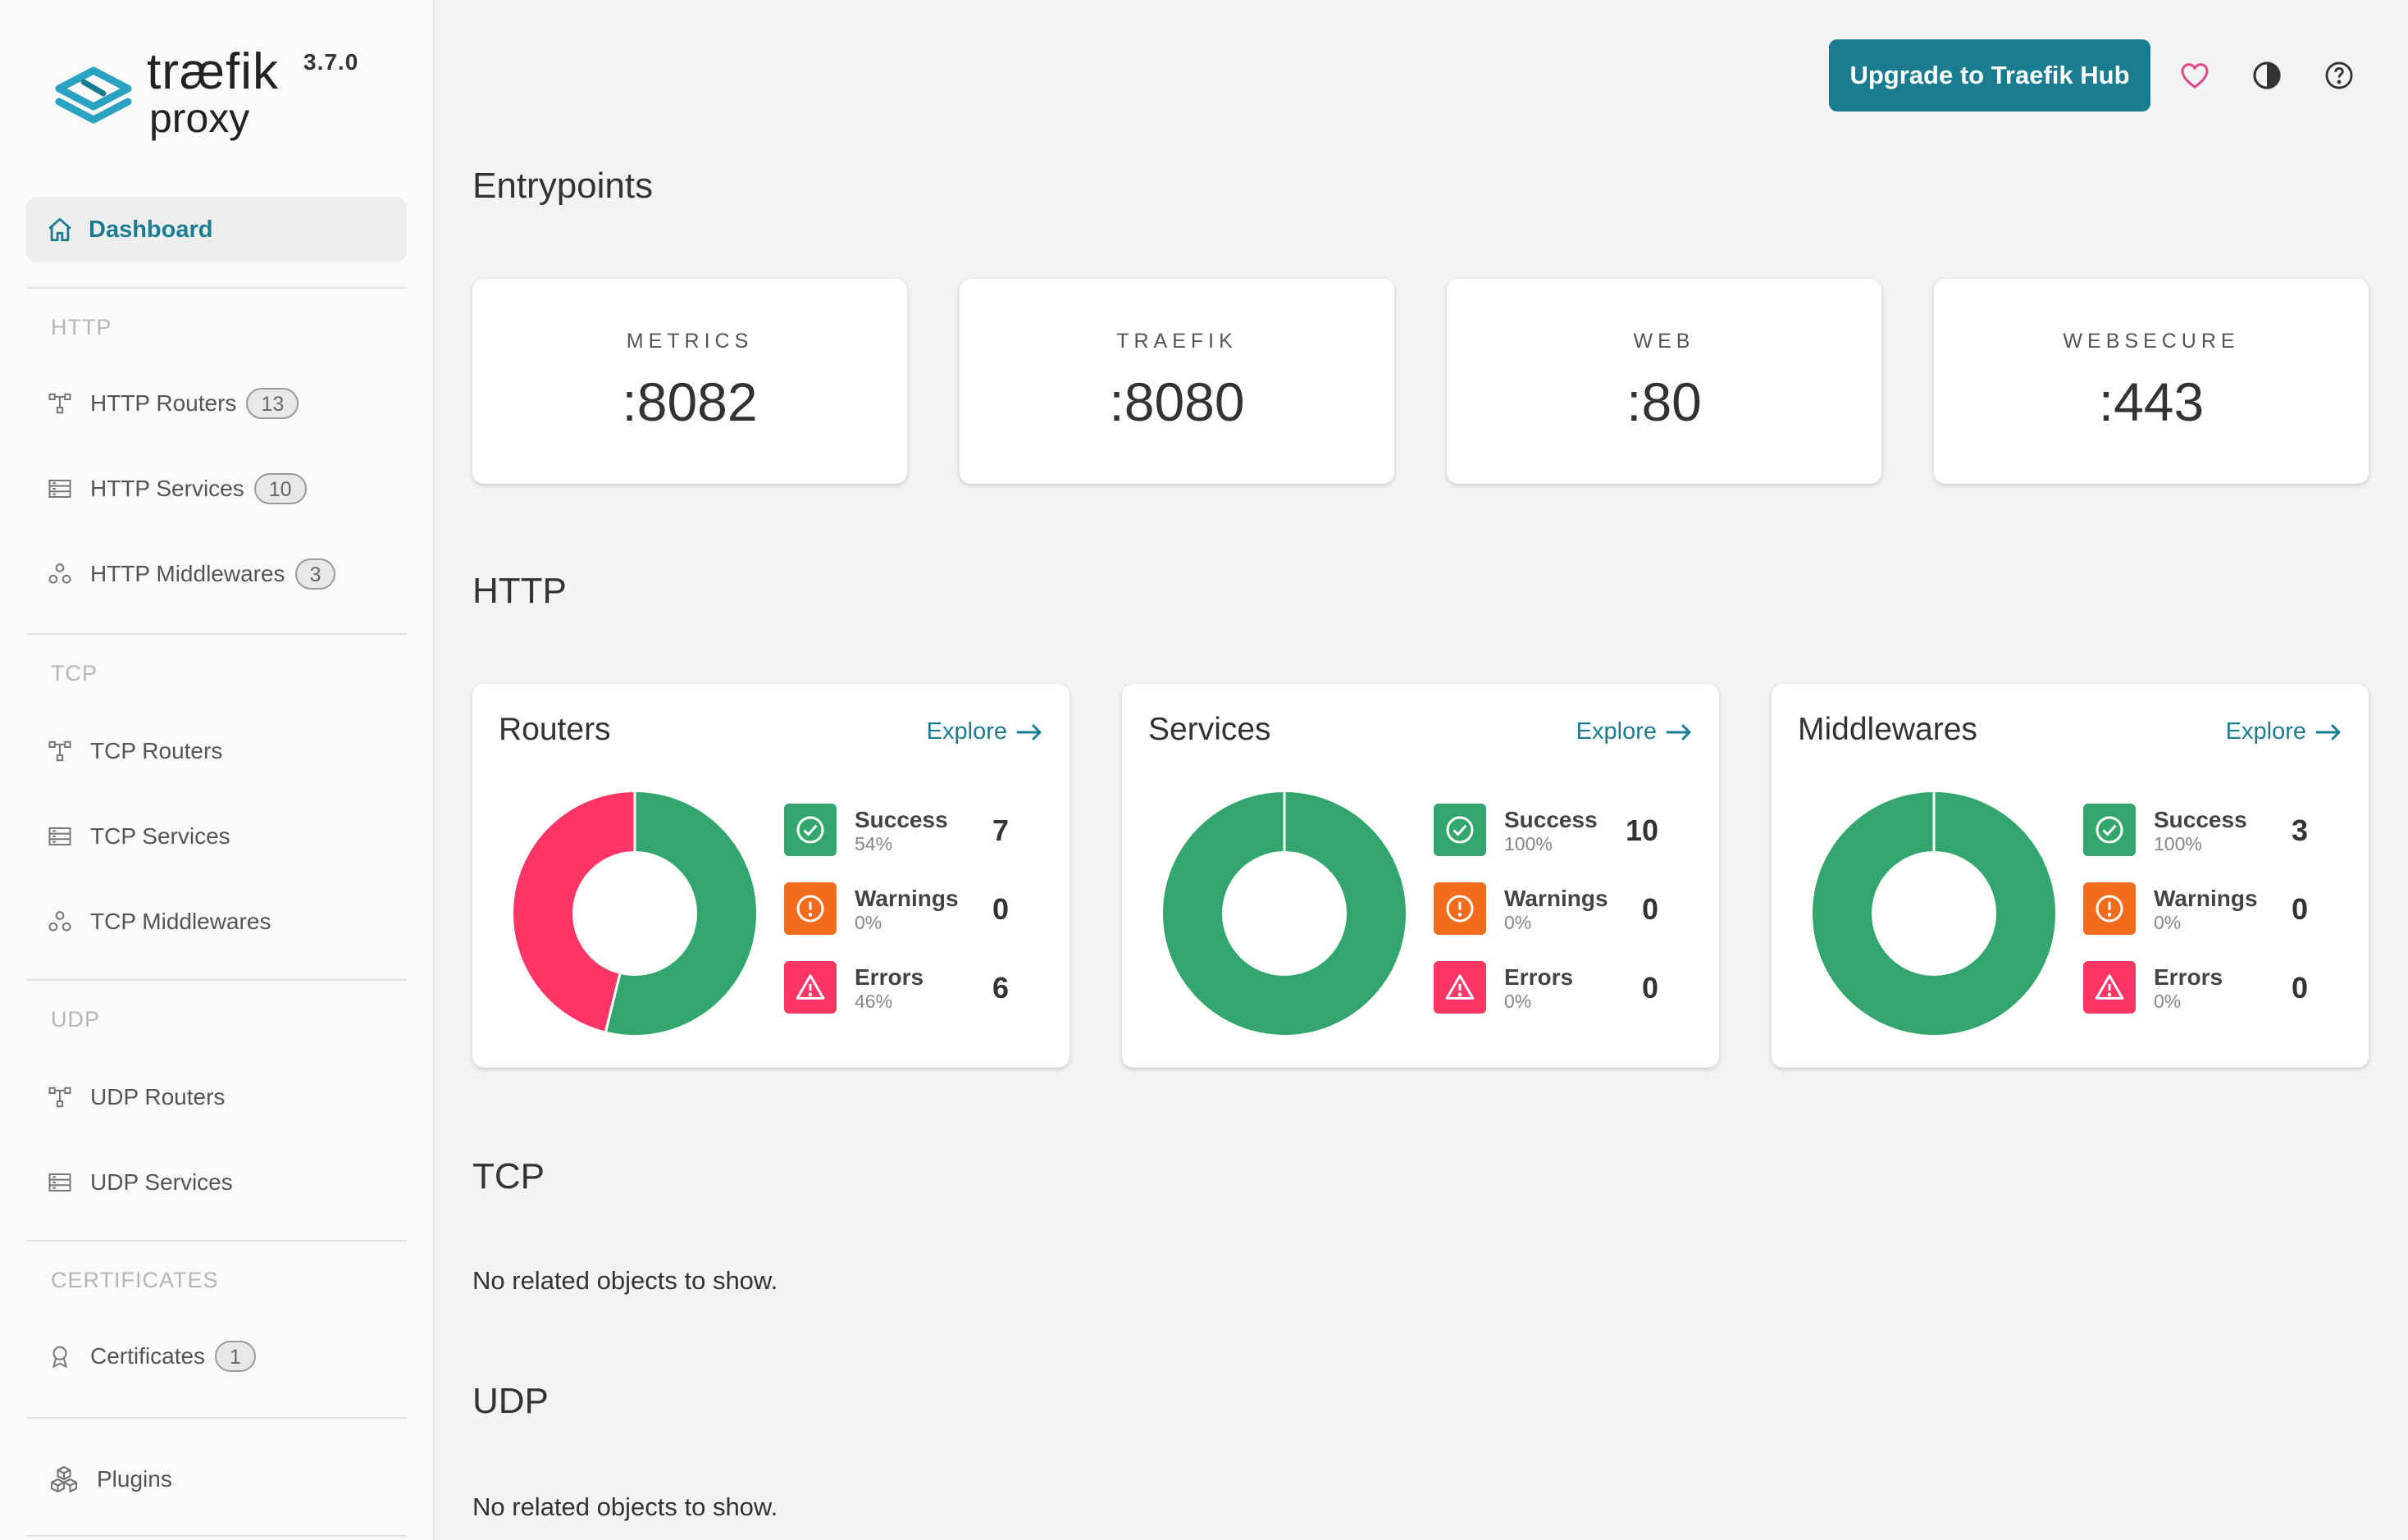 This screenshot has height=1540, width=2408. Describe the element at coordinates (874, 843) in the screenshot. I see `stat-percent: 54%` at that location.